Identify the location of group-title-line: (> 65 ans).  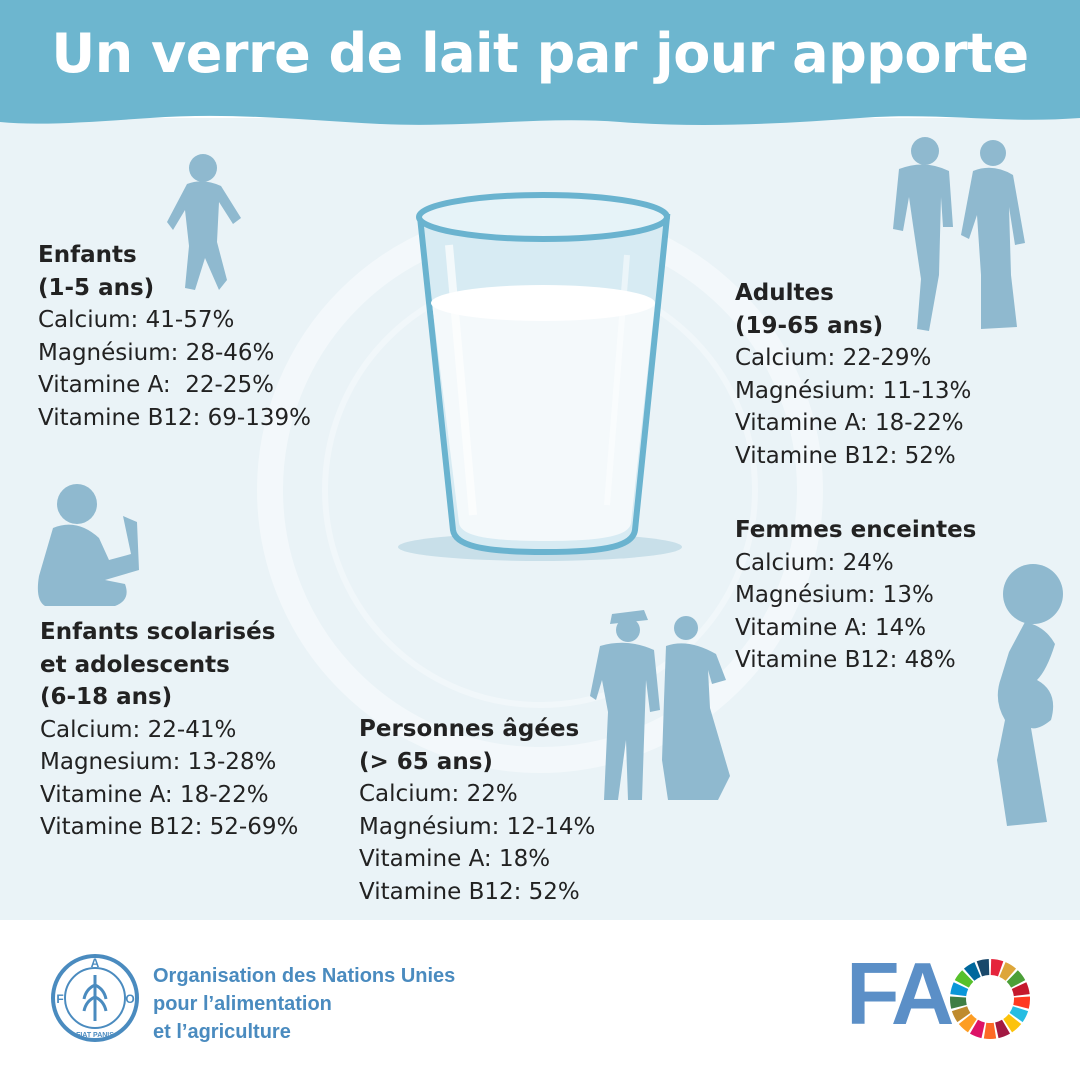
(426, 761).